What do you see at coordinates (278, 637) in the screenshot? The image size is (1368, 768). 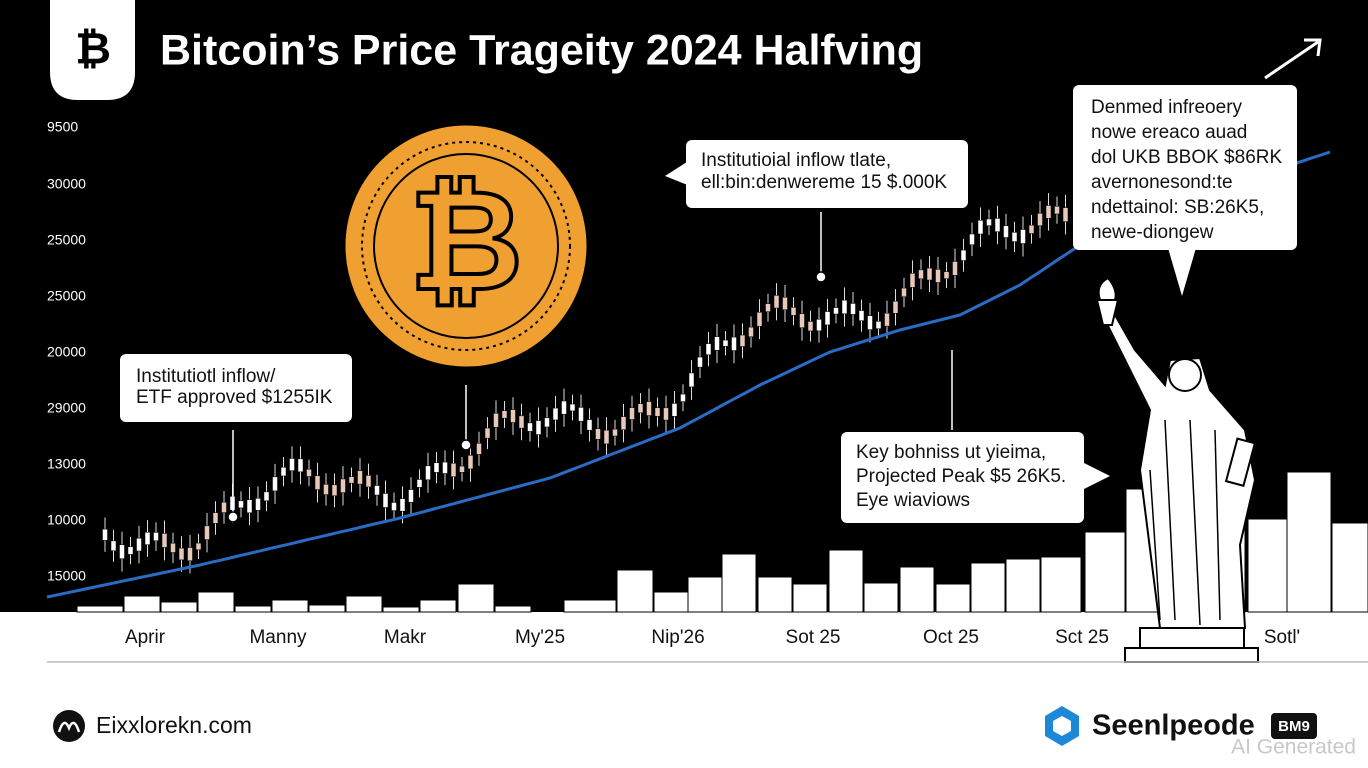 I see `x-label: Manny` at bounding box center [278, 637].